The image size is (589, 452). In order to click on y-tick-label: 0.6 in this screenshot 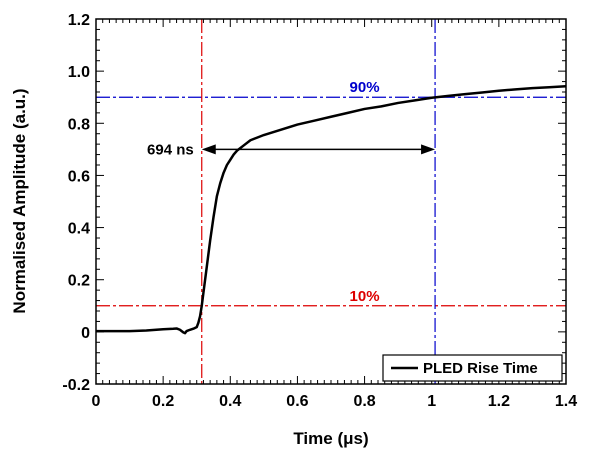, I will do `click(79, 176)`.